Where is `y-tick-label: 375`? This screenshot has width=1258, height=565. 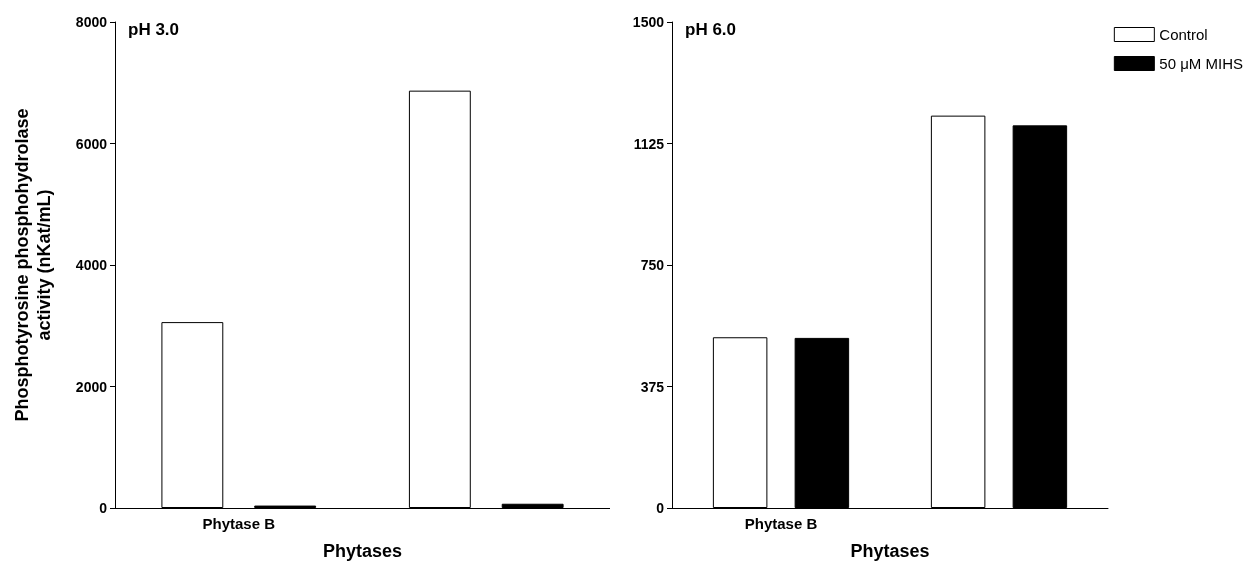
y-tick-label: 375 is located at coordinates (652, 386).